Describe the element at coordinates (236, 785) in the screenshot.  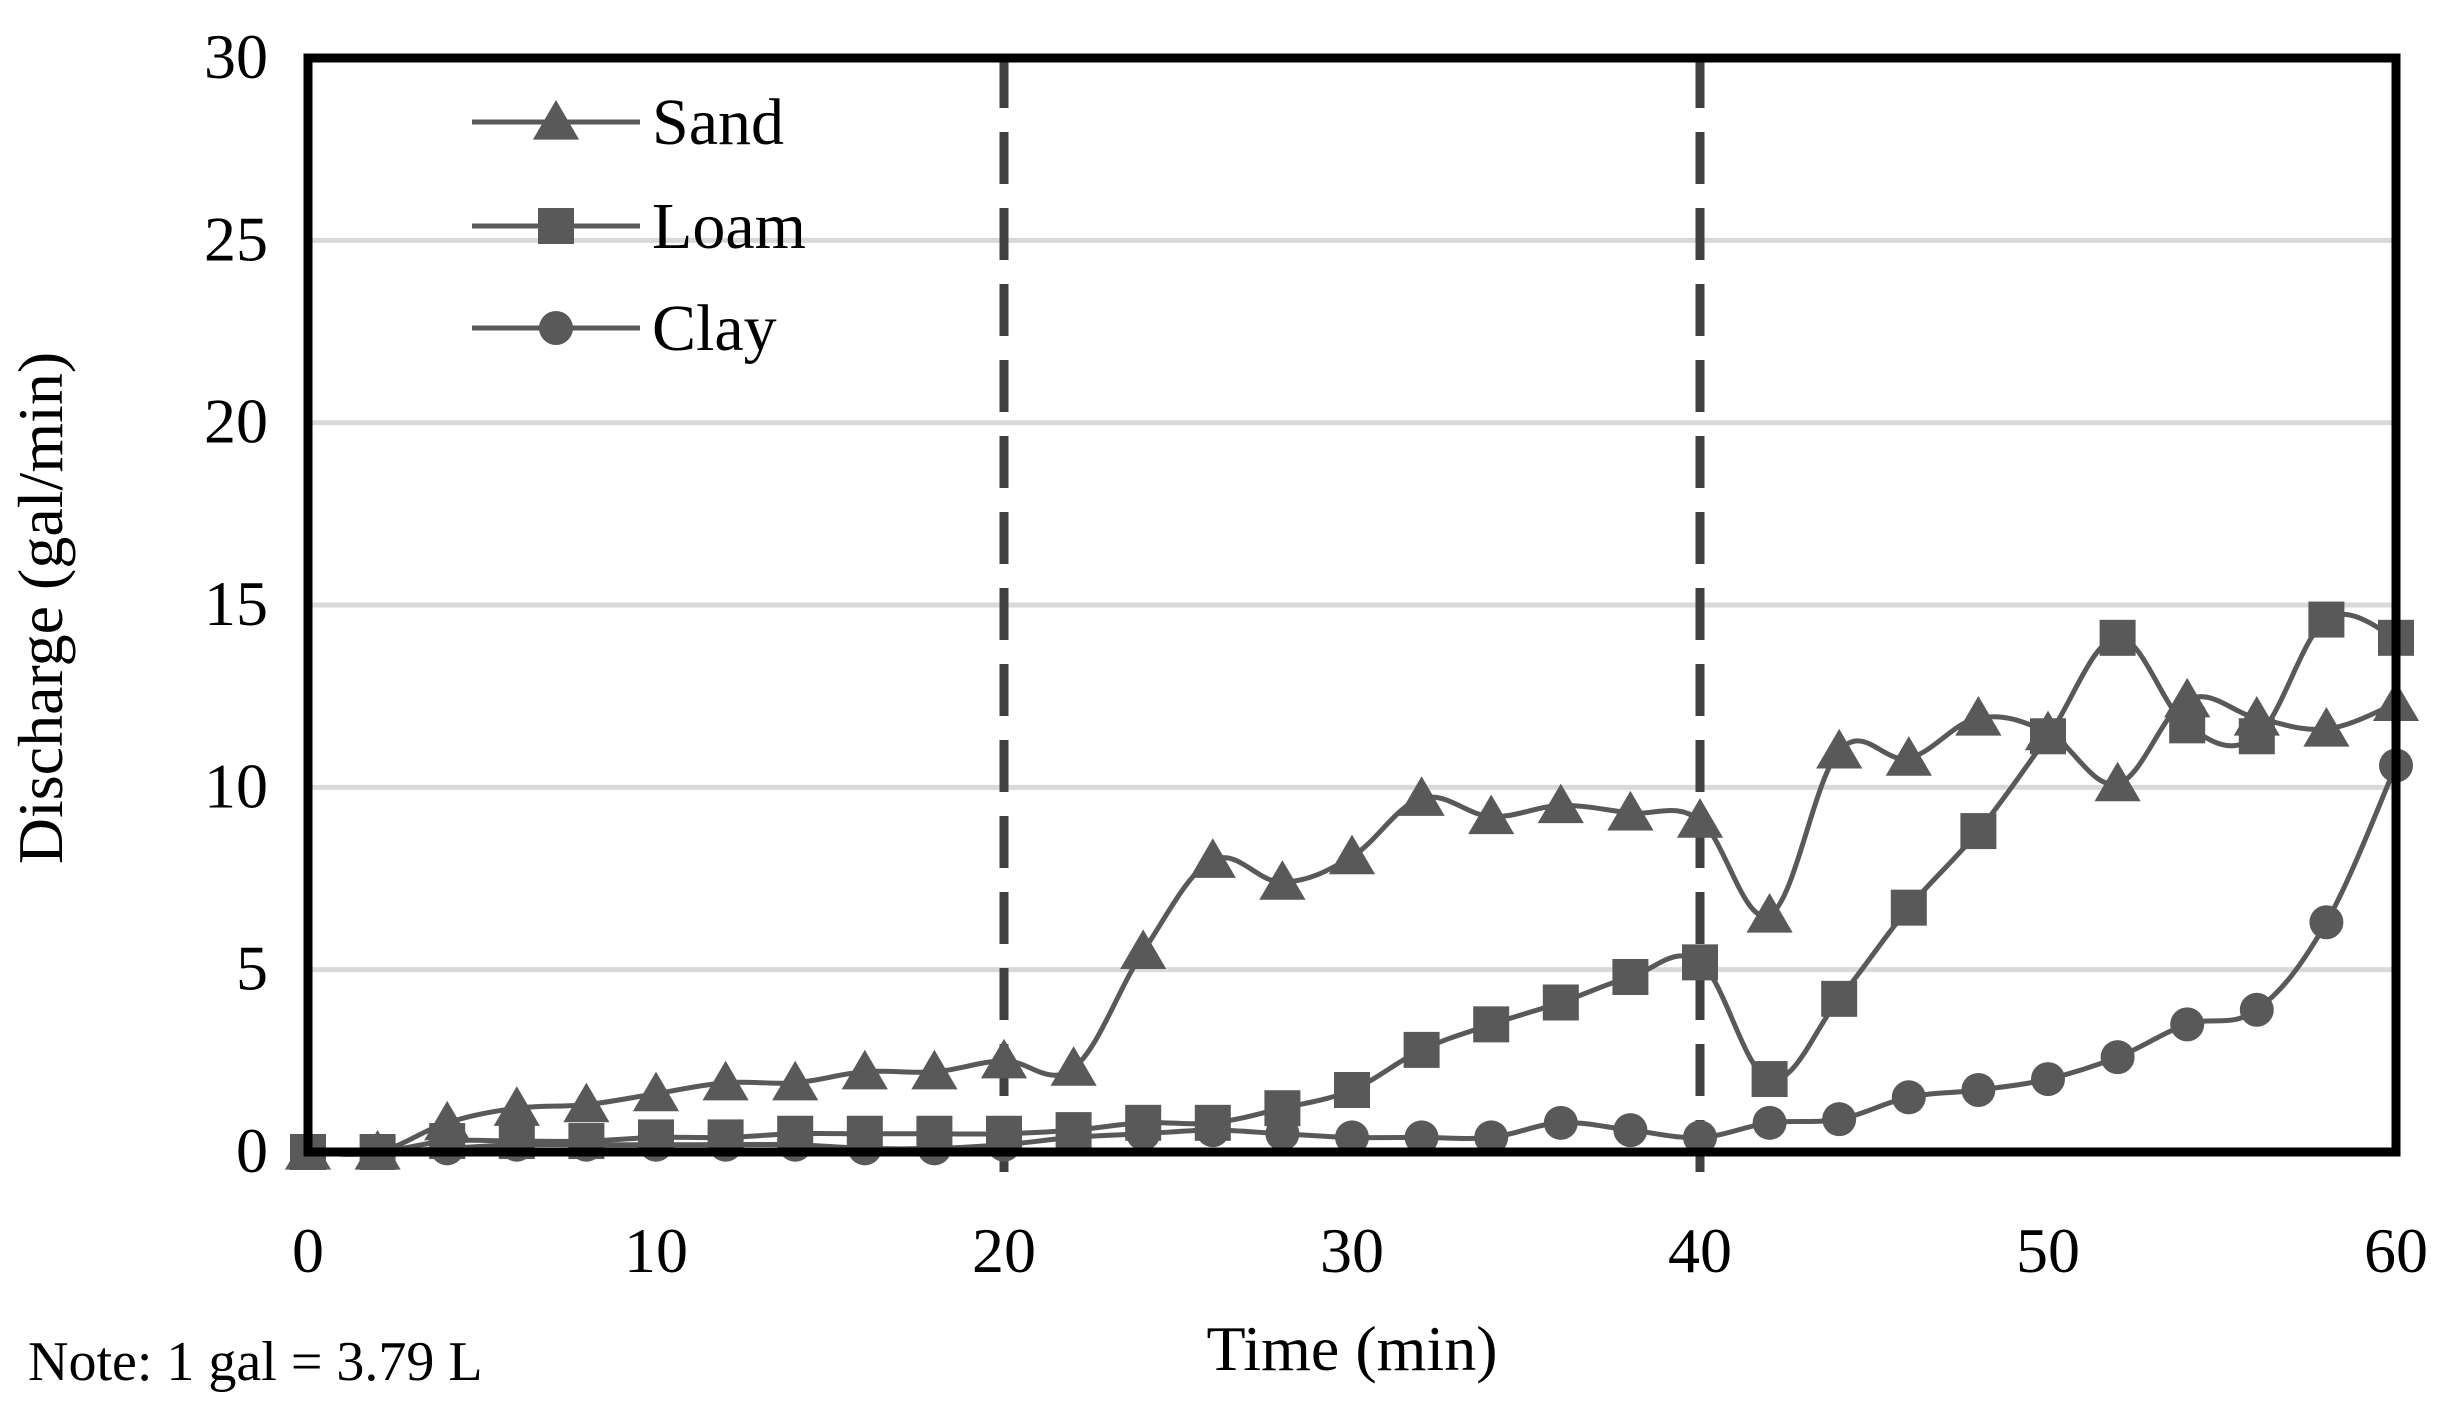
I see `y-tick-label: 10` at that location.